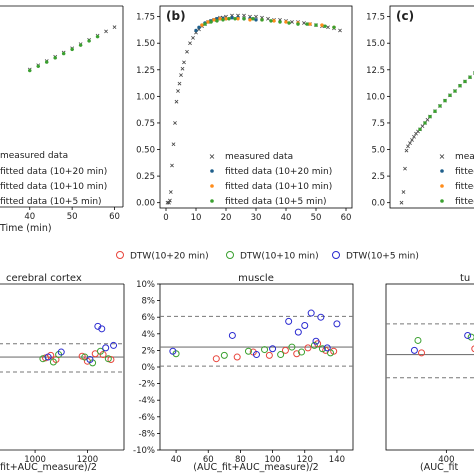 Image resolution: width=474 pixels, height=474 pixels. I want to click on y-tick-label: 8%, so click(149, 302).